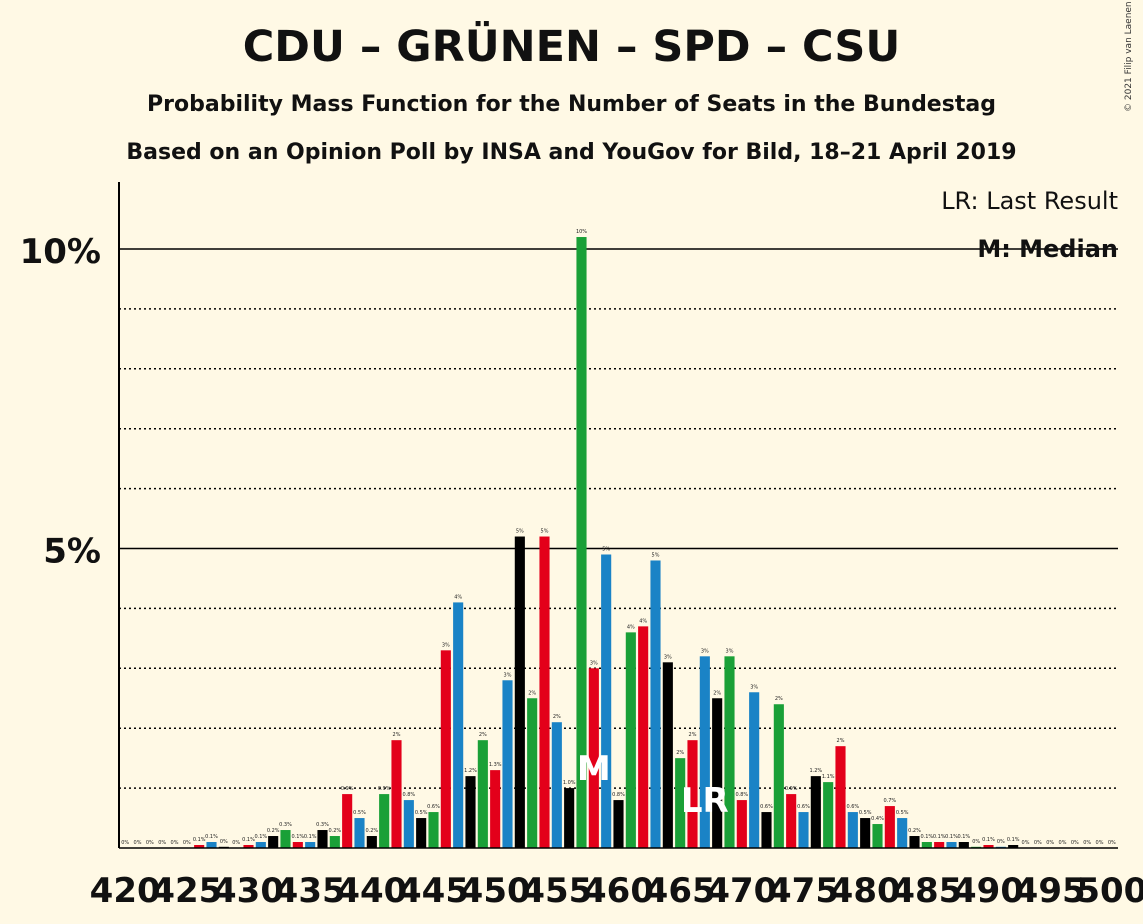 This screenshot has width=1143, height=924. I want to click on x-tick-label: 475, so click(803, 891).